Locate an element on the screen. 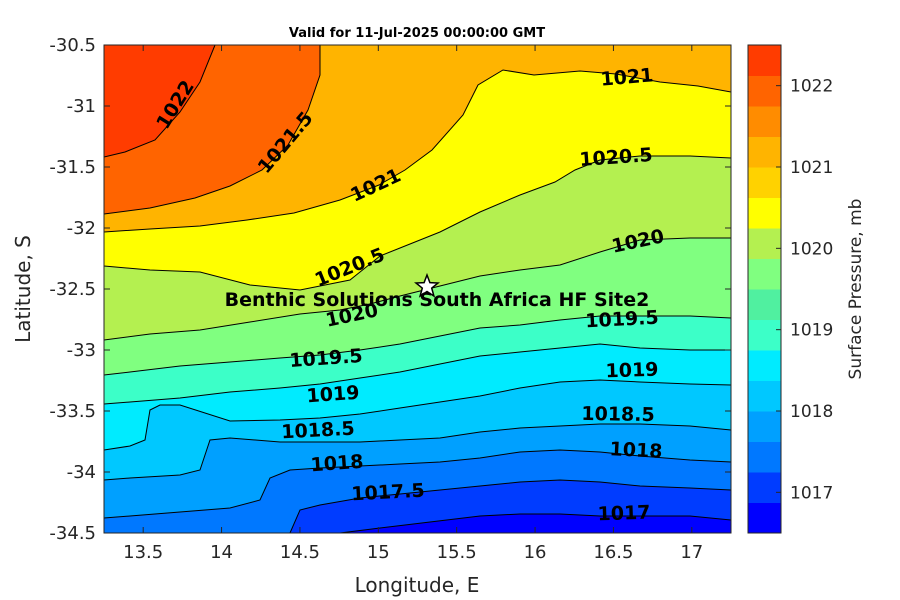 This screenshot has height=600, width=900. contour-label: 1017 is located at coordinates (624, 514).